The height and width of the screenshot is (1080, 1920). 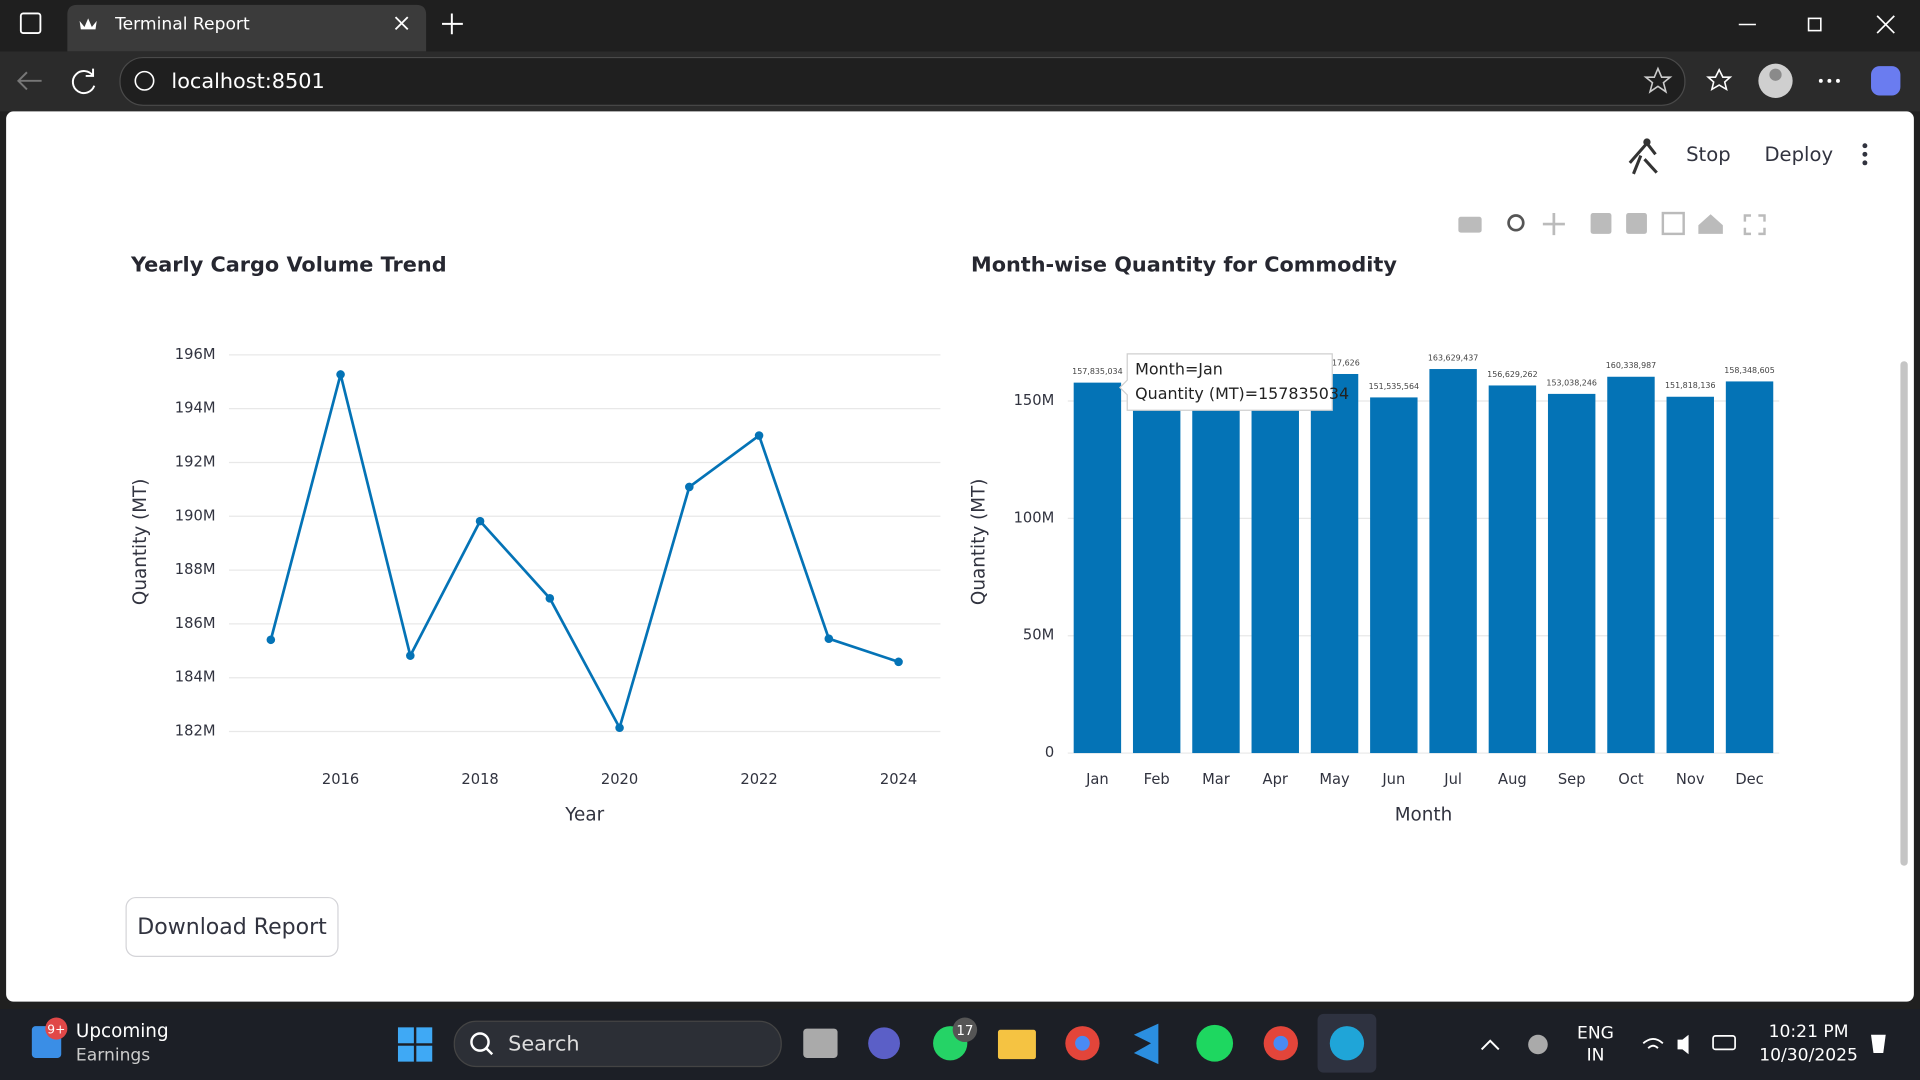 What do you see at coordinates (195, 461) in the screenshot?
I see `y-tick-label: 192M` at bounding box center [195, 461].